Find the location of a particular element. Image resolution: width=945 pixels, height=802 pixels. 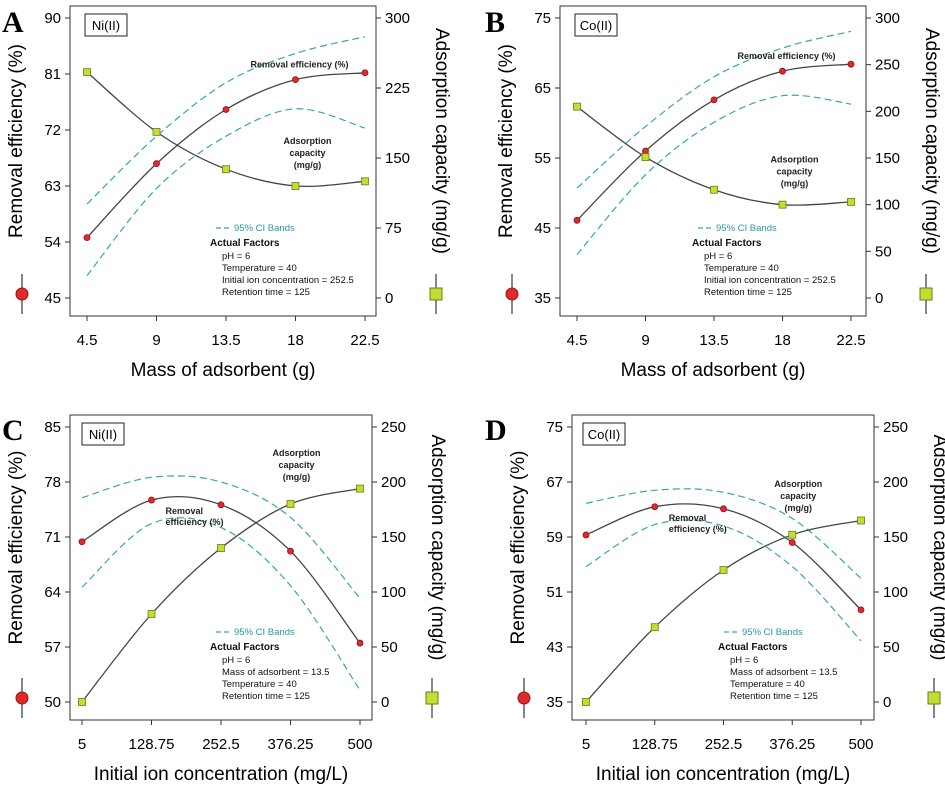

left-tick-label: 51 is located at coordinates (554, 592).